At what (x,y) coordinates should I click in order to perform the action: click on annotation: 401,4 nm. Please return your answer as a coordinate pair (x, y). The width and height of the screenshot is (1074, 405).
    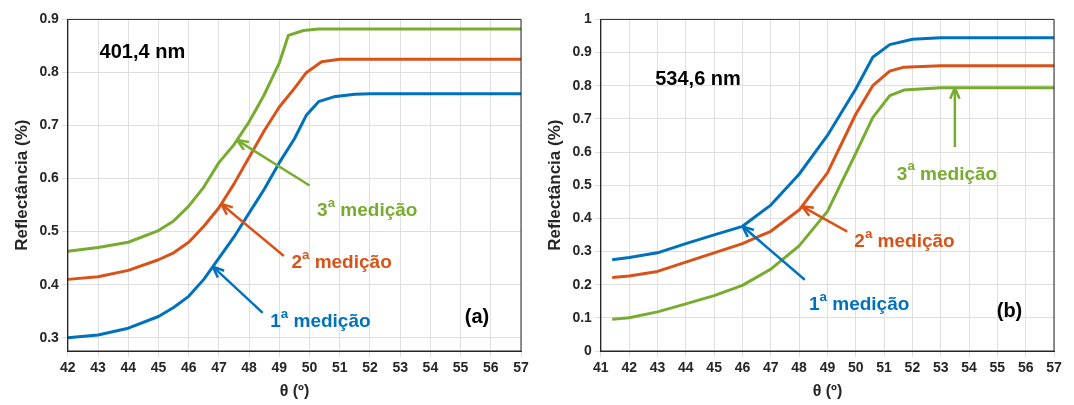
    Looking at the image, I should click on (142, 51).